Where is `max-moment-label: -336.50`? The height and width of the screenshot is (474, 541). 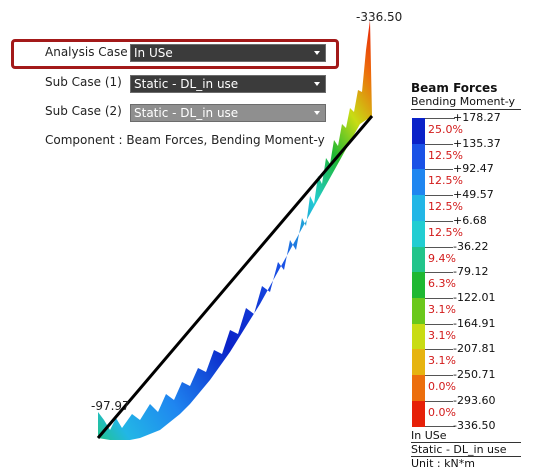
max-moment-label: -336.50 is located at coordinates (379, 17).